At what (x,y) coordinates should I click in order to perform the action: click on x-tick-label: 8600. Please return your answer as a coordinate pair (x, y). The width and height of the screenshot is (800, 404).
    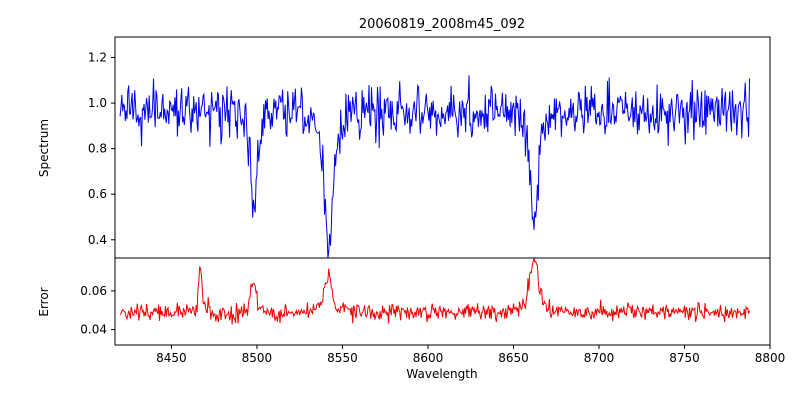
    Looking at the image, I should click on (428, 358).